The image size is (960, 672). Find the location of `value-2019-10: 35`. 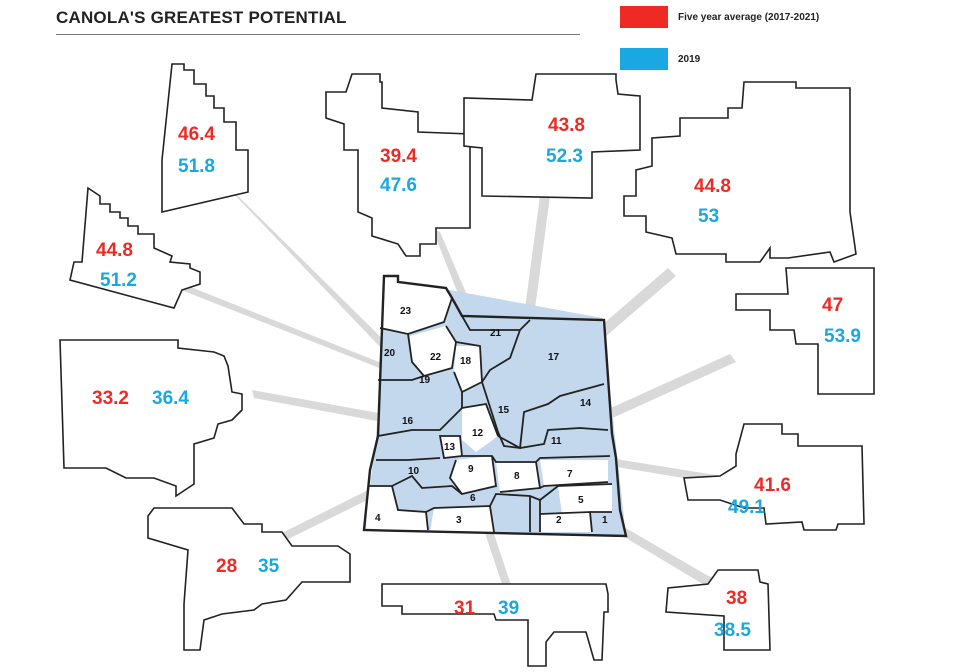

value-2019-10: 35 is located at coordinates (269, 566).